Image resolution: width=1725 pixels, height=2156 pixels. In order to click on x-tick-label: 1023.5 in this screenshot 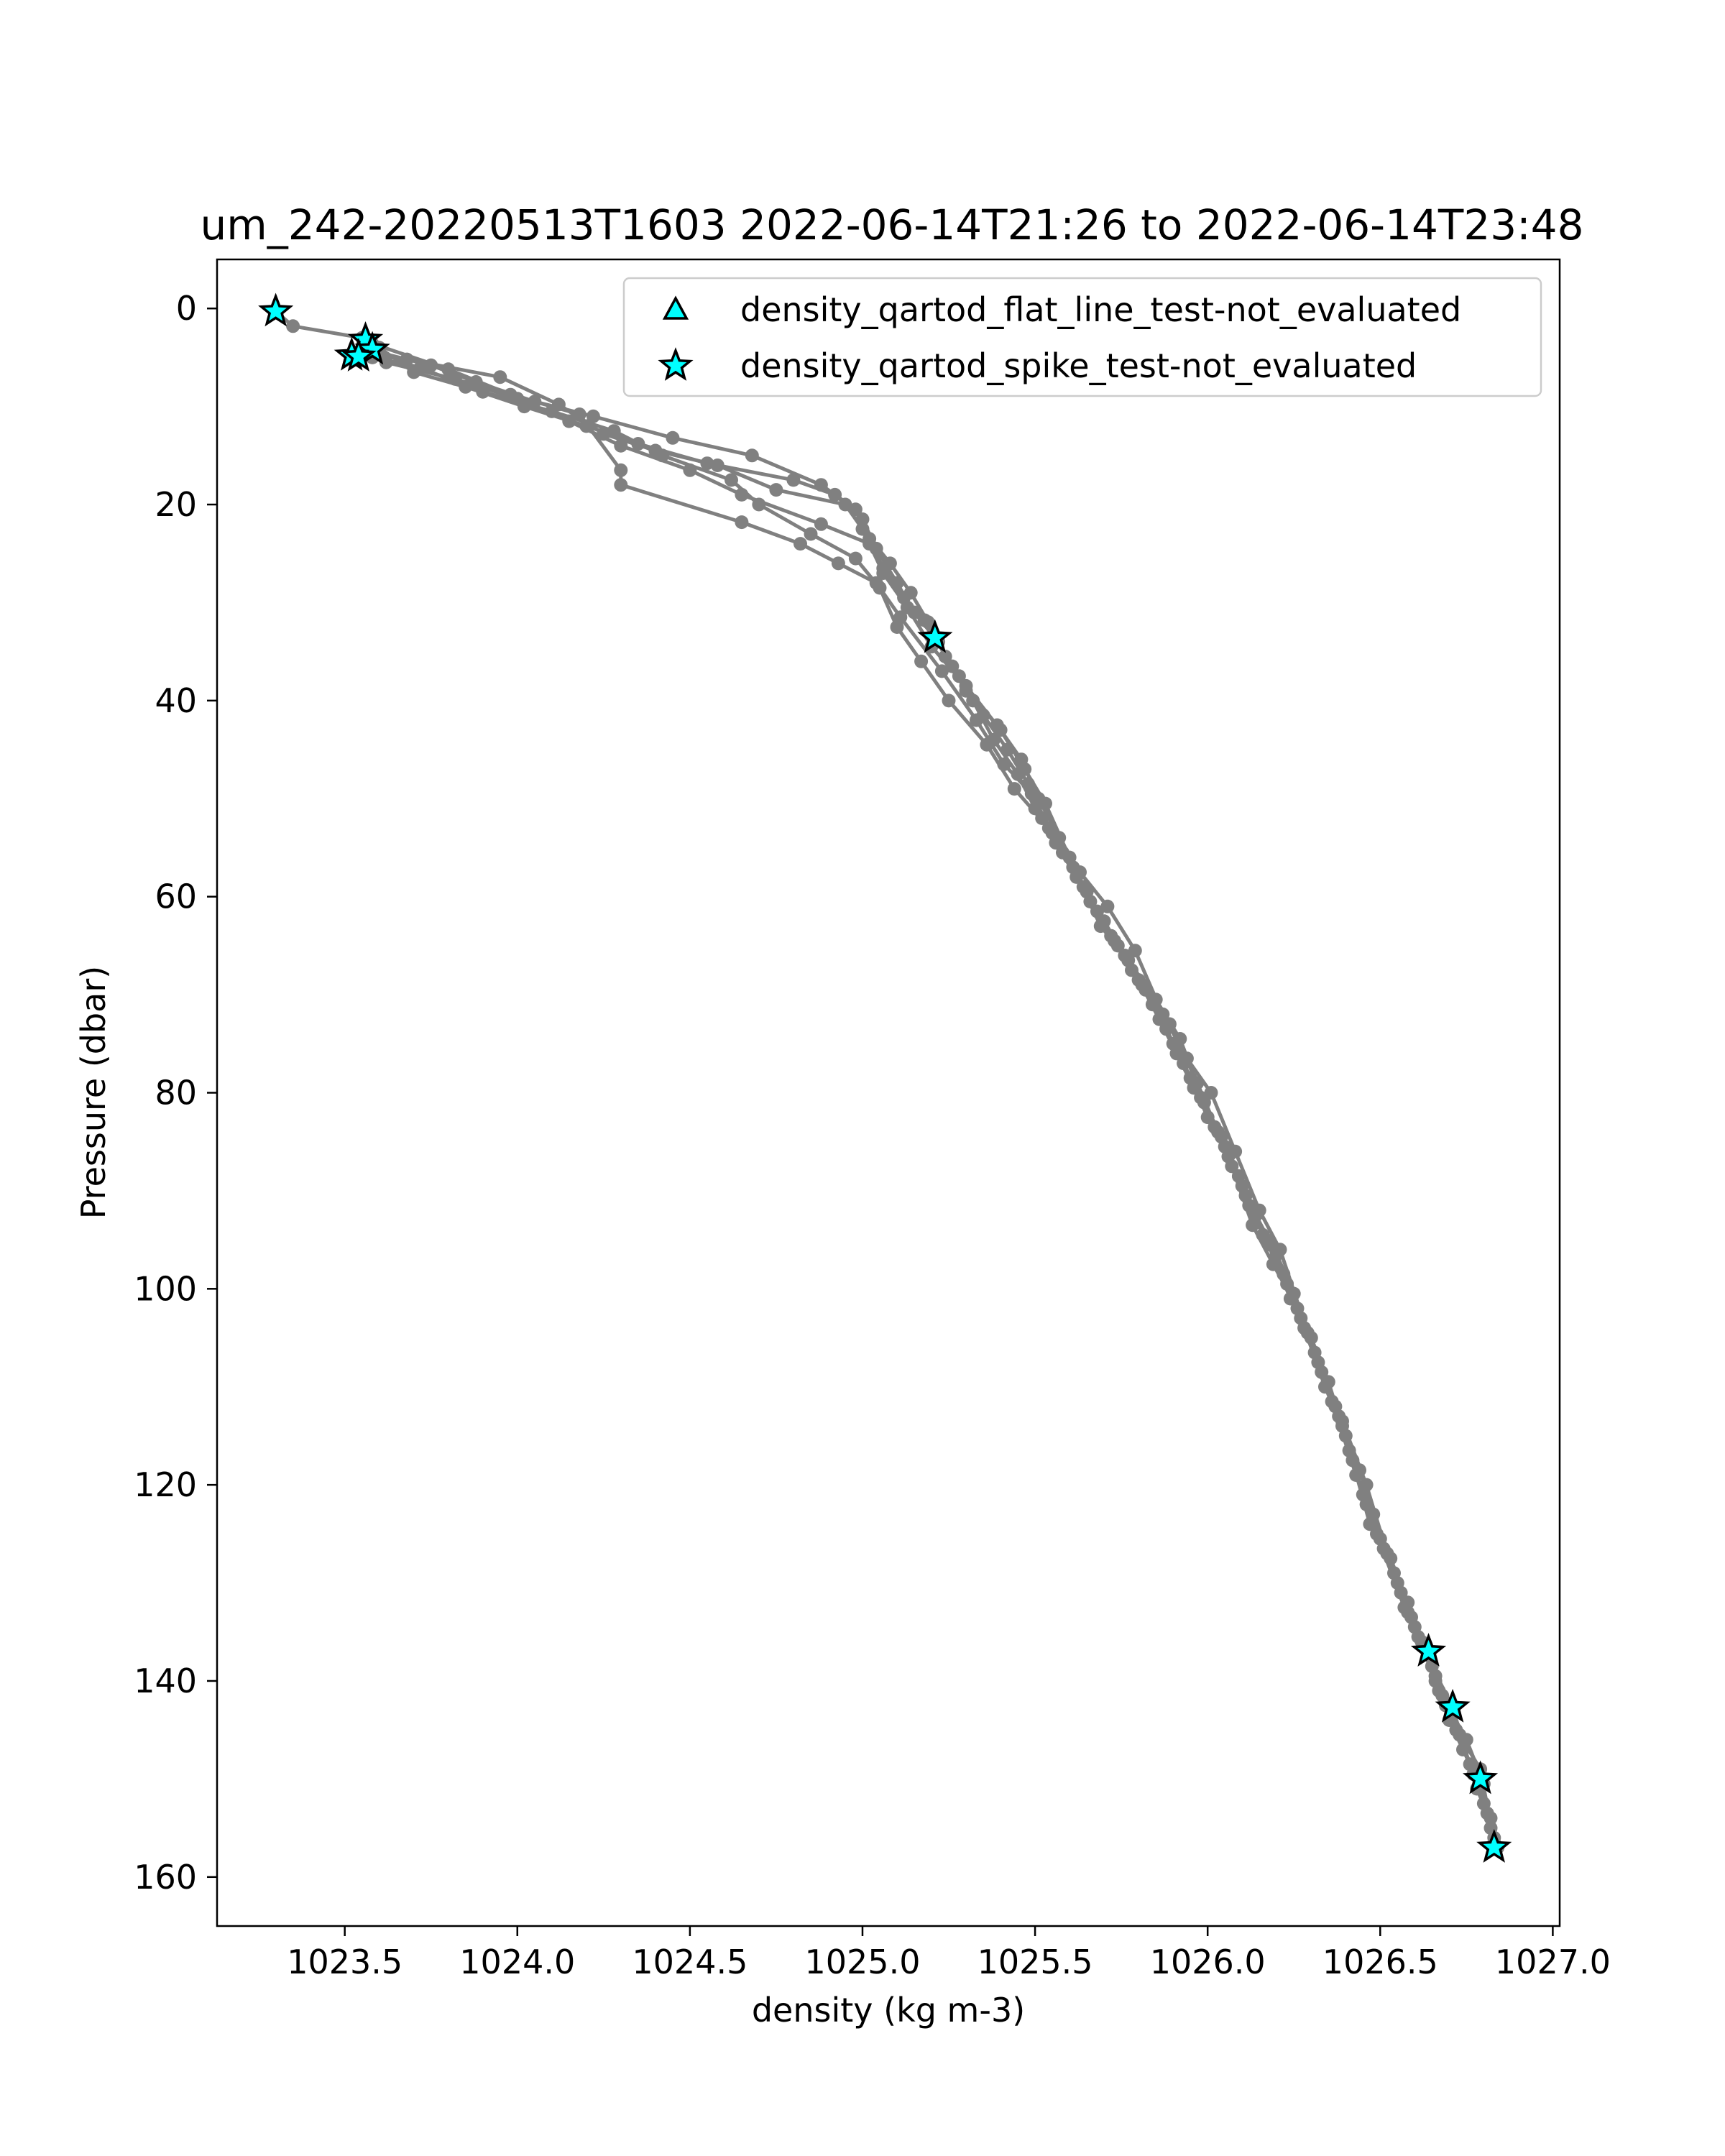, I will do `click(344, 1962)`.